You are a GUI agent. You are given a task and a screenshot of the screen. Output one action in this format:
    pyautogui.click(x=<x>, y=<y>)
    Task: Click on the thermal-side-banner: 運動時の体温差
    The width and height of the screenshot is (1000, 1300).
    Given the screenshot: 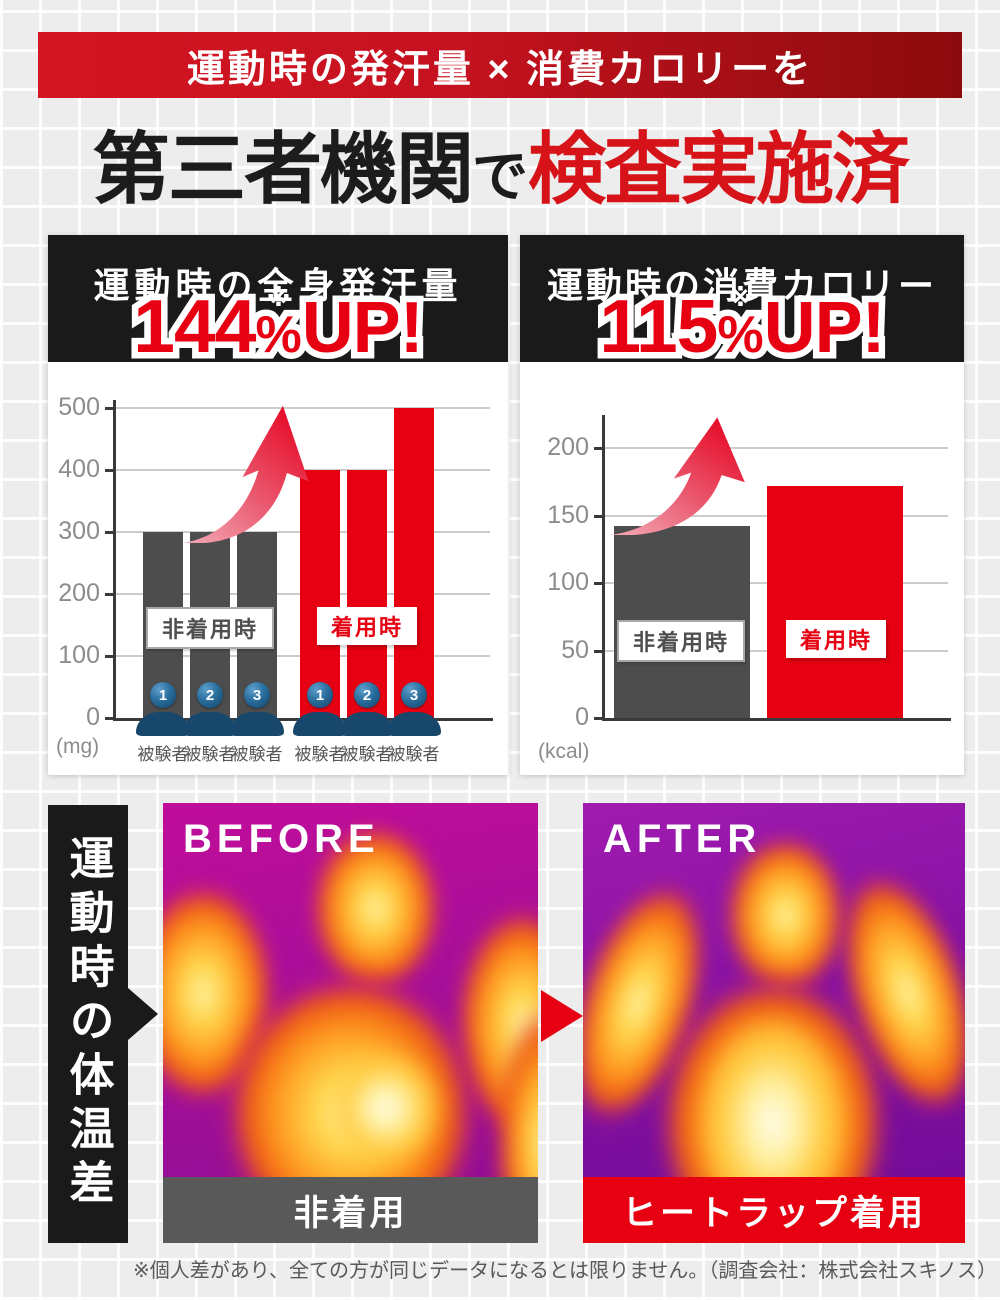 What is the action you would take?
    pyautogui.click(x=88, y=1024)
    